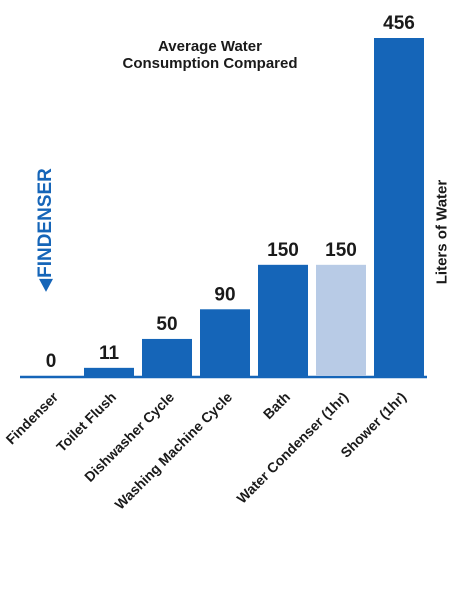  I want to click on category-label: Bath, so click(276, 405).